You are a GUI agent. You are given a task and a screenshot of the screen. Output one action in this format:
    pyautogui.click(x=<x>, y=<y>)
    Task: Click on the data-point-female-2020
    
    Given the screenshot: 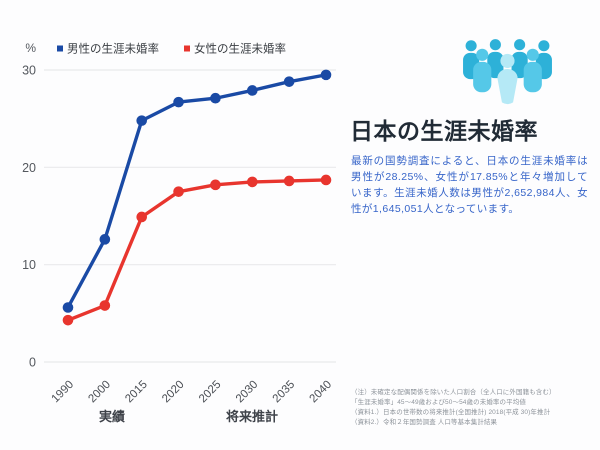 What is the action you would take?
    pyautogui.click(x=178, y=191)
    